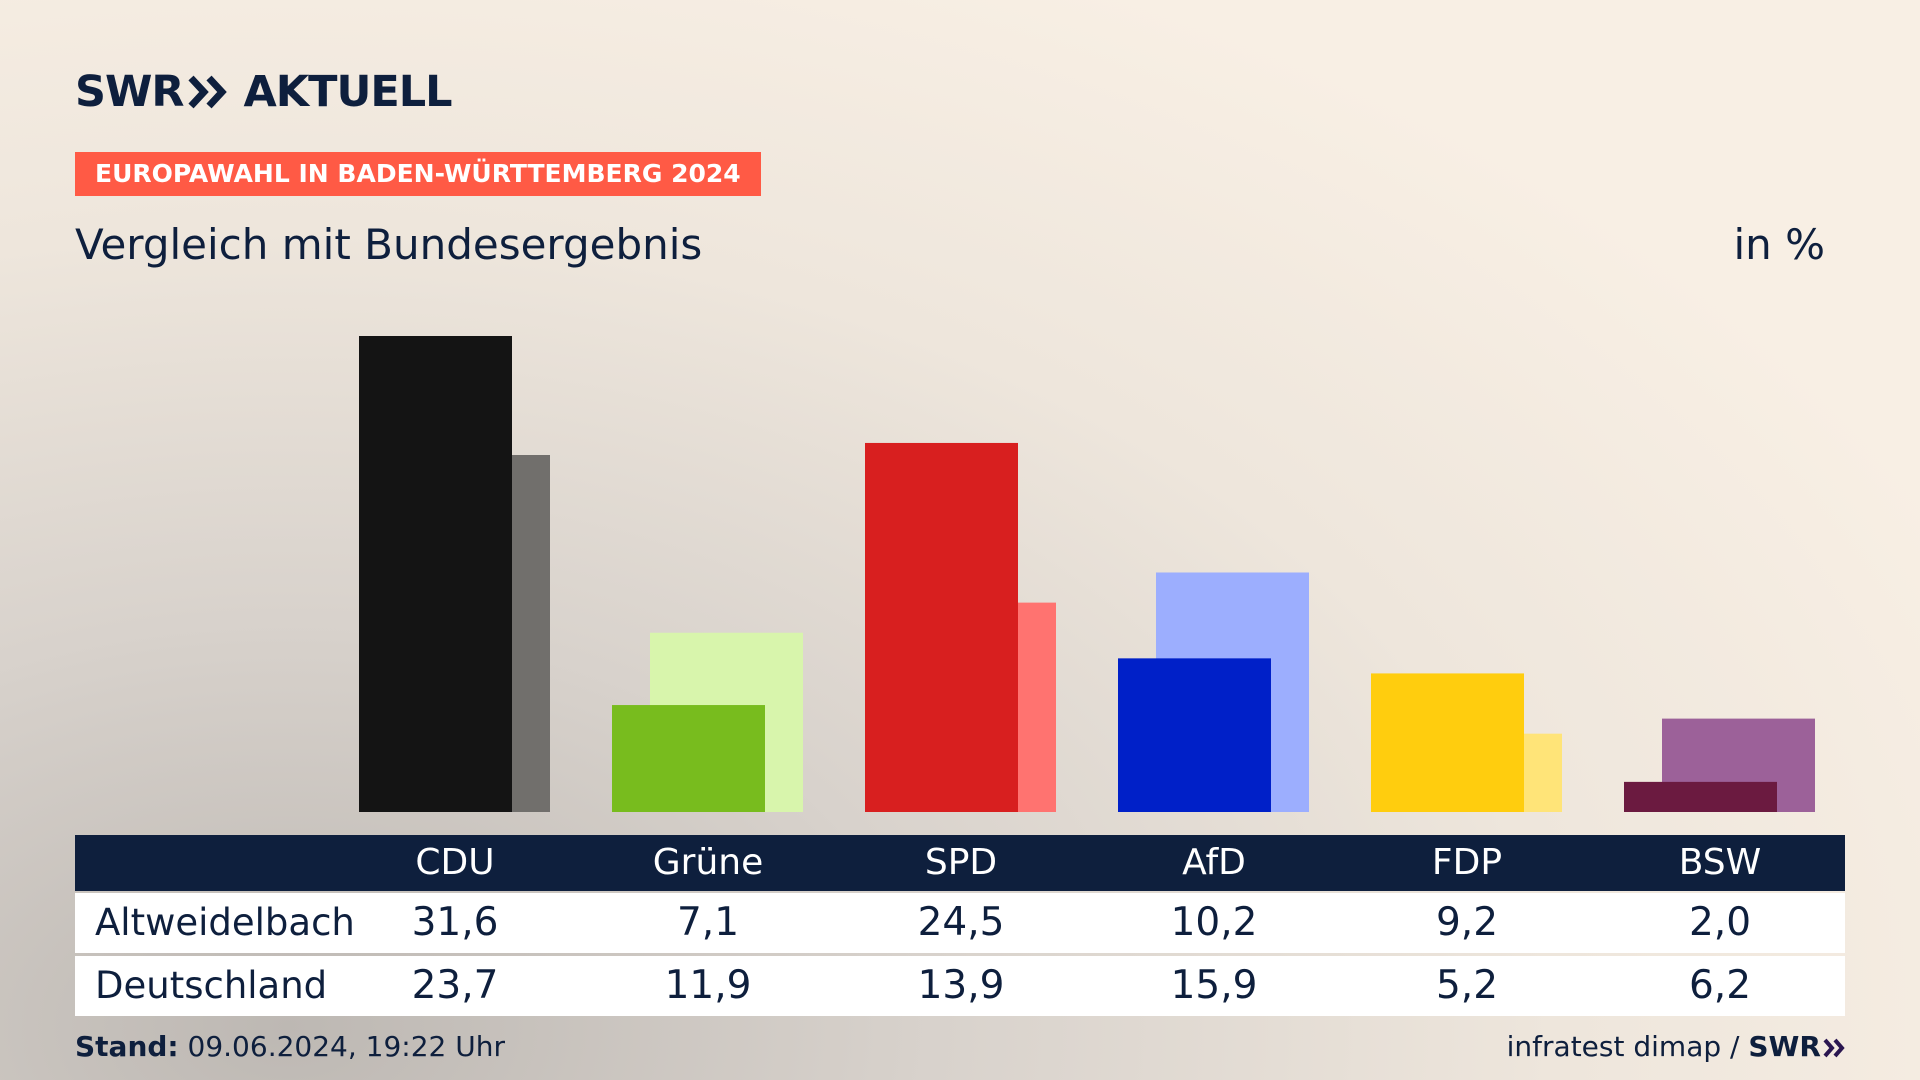 The width and height of the screenshot is (1920, 1080). What do you see at coordinates (708, 985) in the screenshot?
I see `table-cell: 11,9` at bounding box center [708, 985].